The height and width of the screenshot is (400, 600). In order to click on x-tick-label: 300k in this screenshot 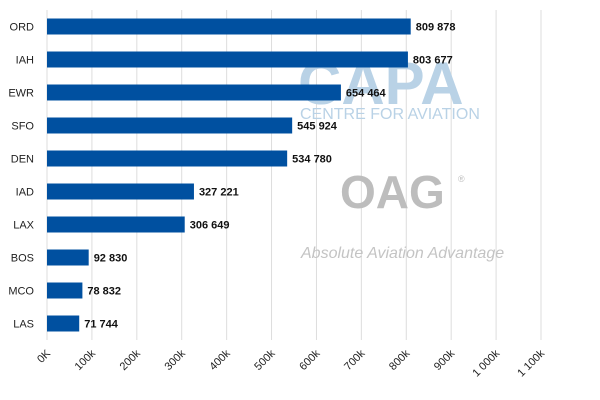, I will do `click(175, 360)`.